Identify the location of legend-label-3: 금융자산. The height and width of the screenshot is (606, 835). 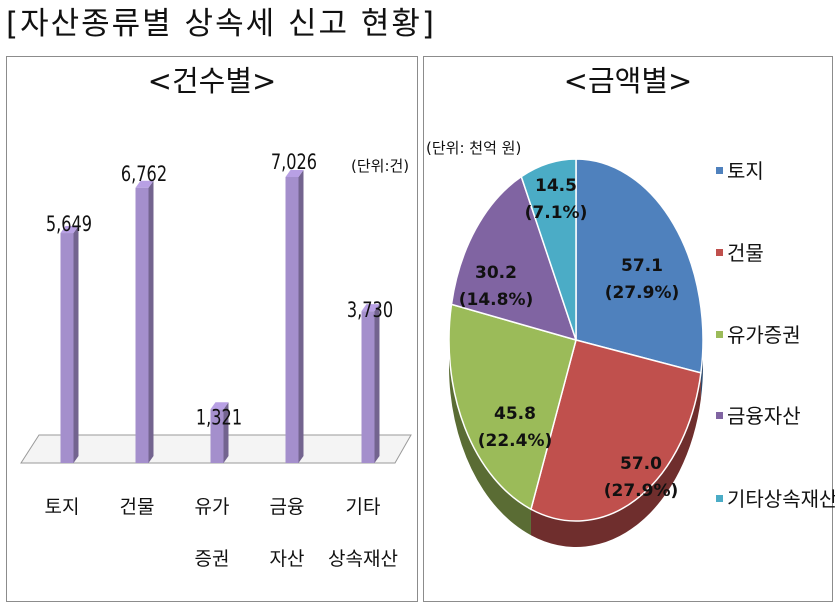
(764, 416).